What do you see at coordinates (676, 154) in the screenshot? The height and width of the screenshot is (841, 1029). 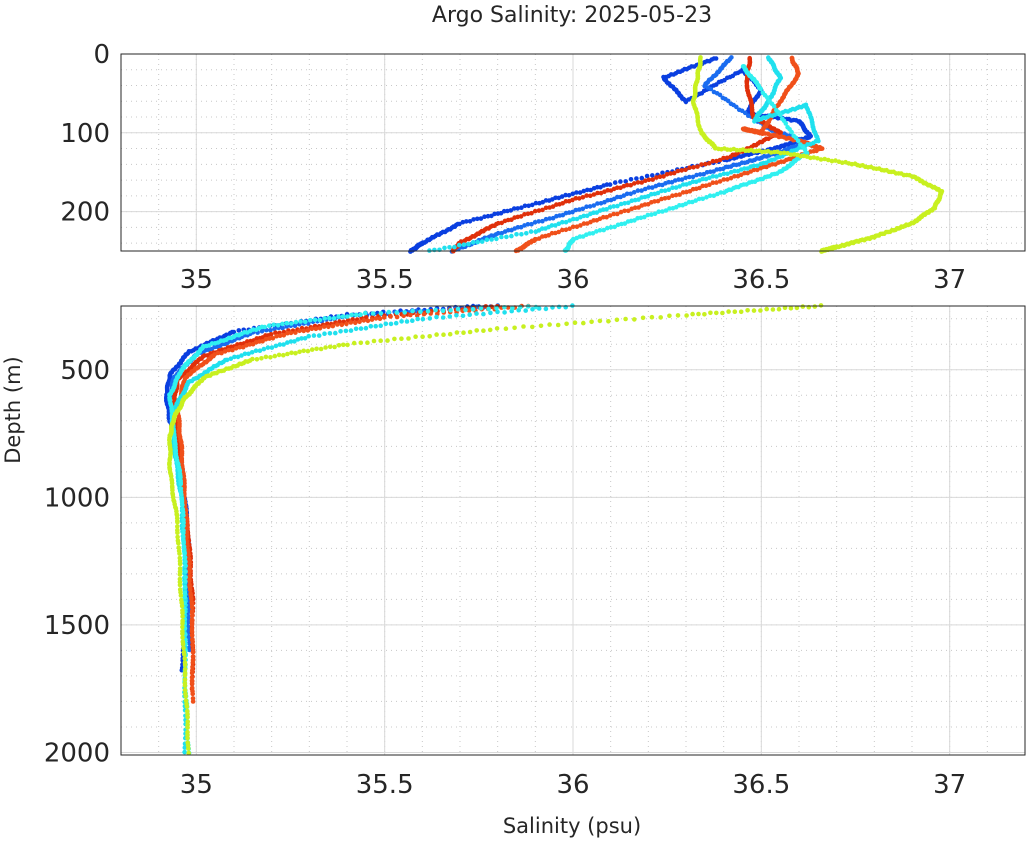 I see `upper-data-points` at bounding box center [676, 154].